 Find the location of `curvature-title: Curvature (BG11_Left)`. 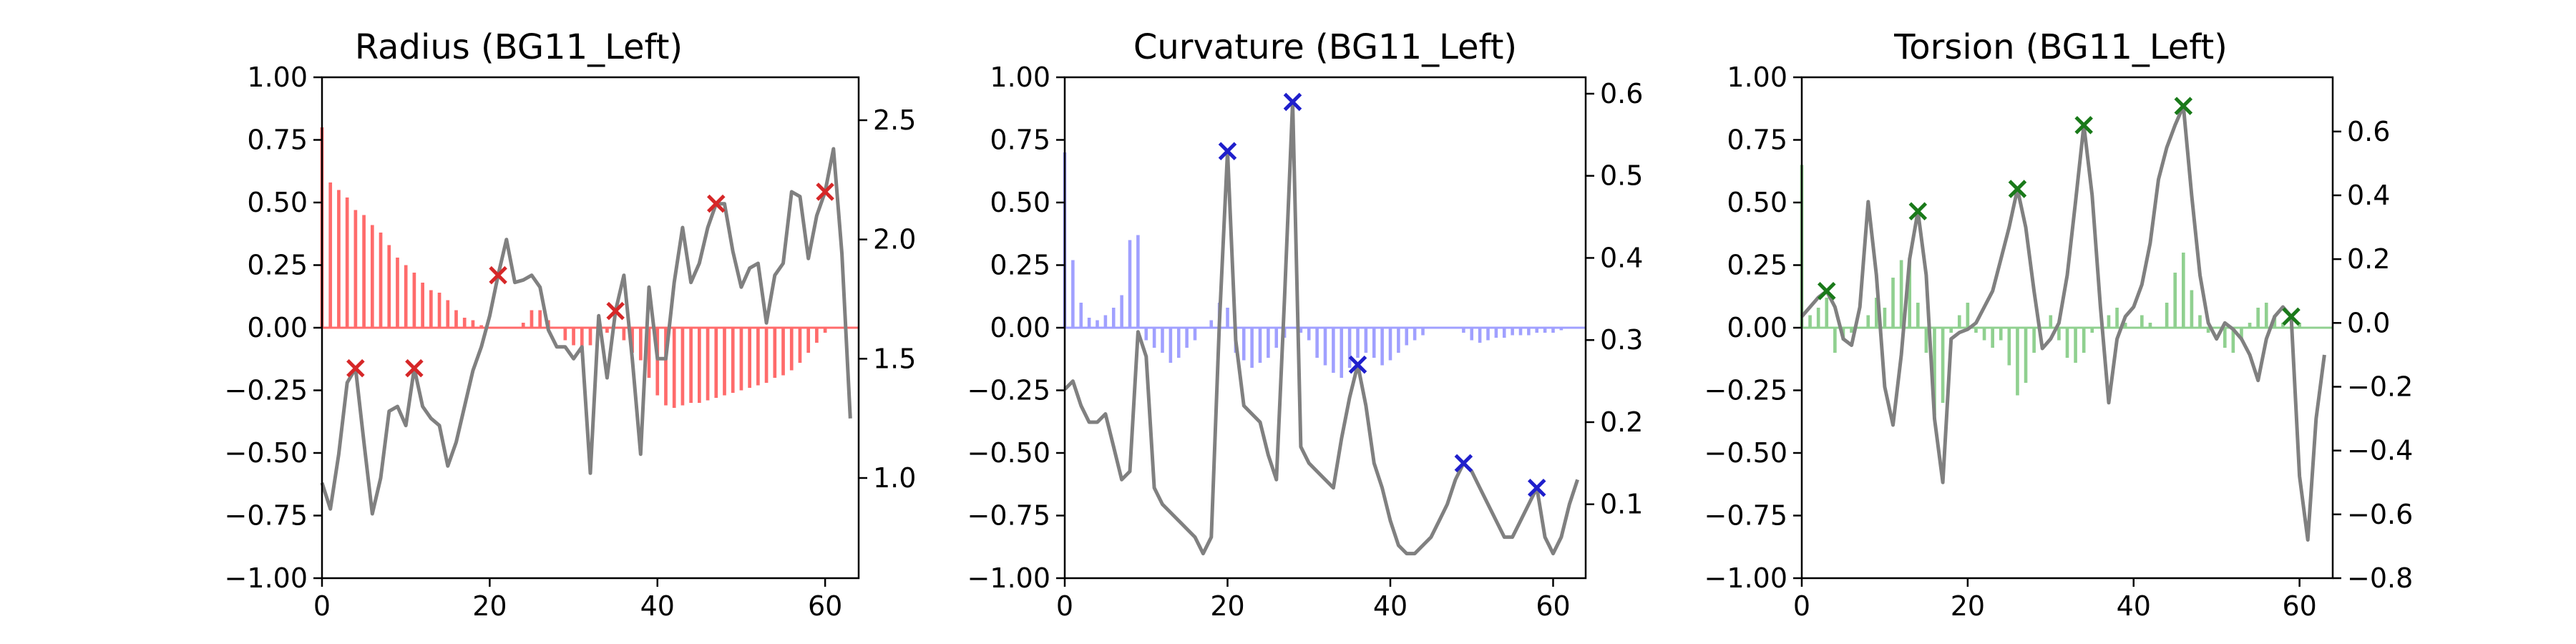

curvature-title: Curvature (BG11_Left) is located at coordinates (1325, 47).